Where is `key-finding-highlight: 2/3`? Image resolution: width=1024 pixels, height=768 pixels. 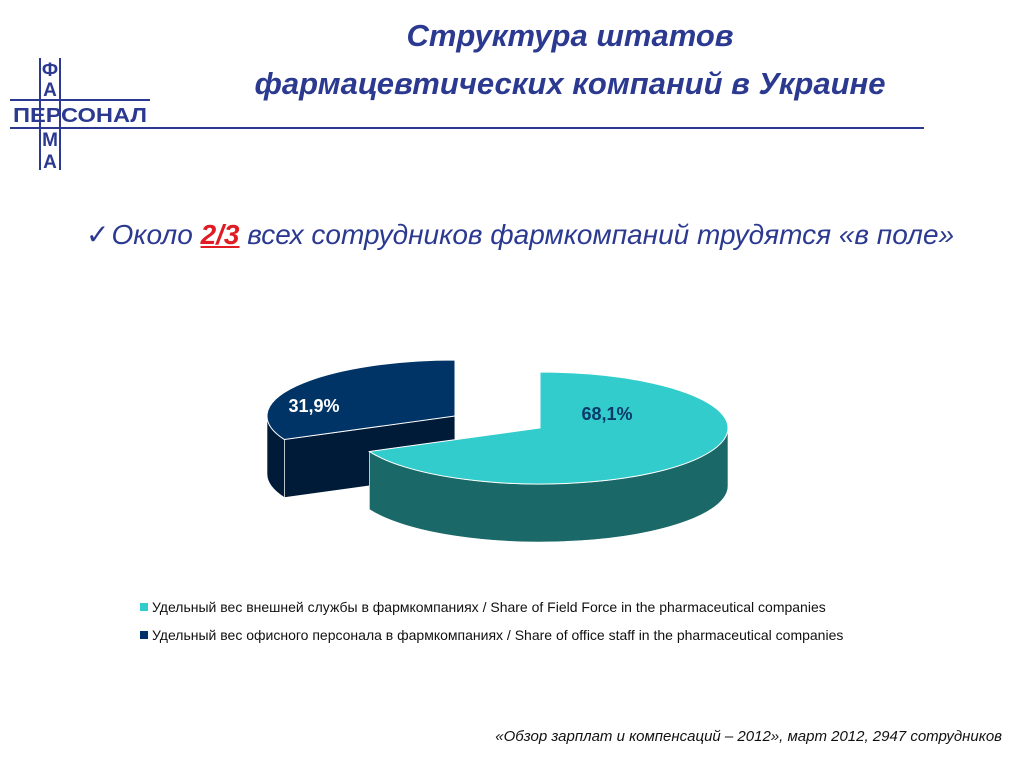 key-finding-highlight: 2/3 is located at coordinates (220, 234).